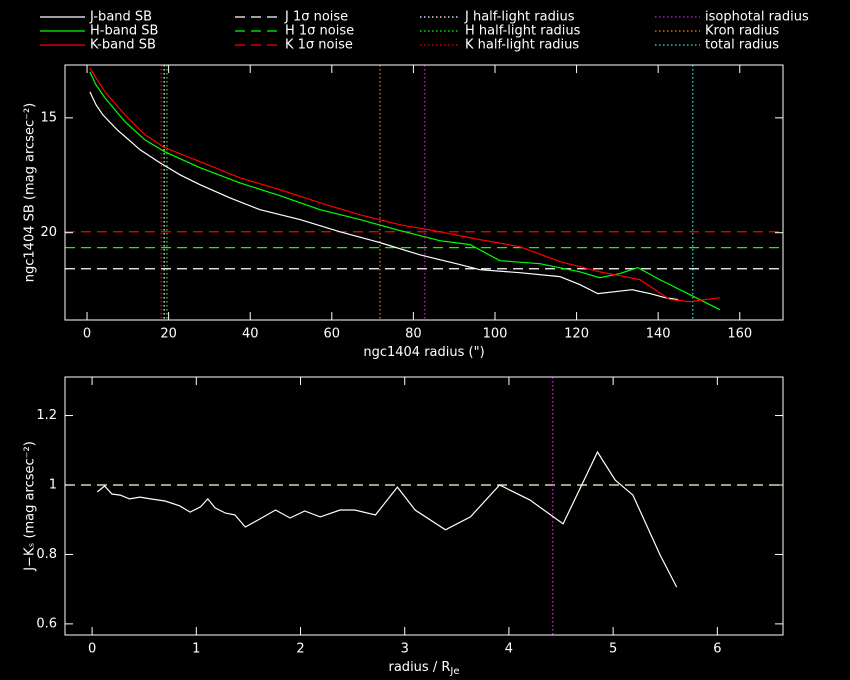  What do you see at coordinates (124, 31) in the screenshot?
I see `legend-label: H-band SB` at bounding box center [124, 31].